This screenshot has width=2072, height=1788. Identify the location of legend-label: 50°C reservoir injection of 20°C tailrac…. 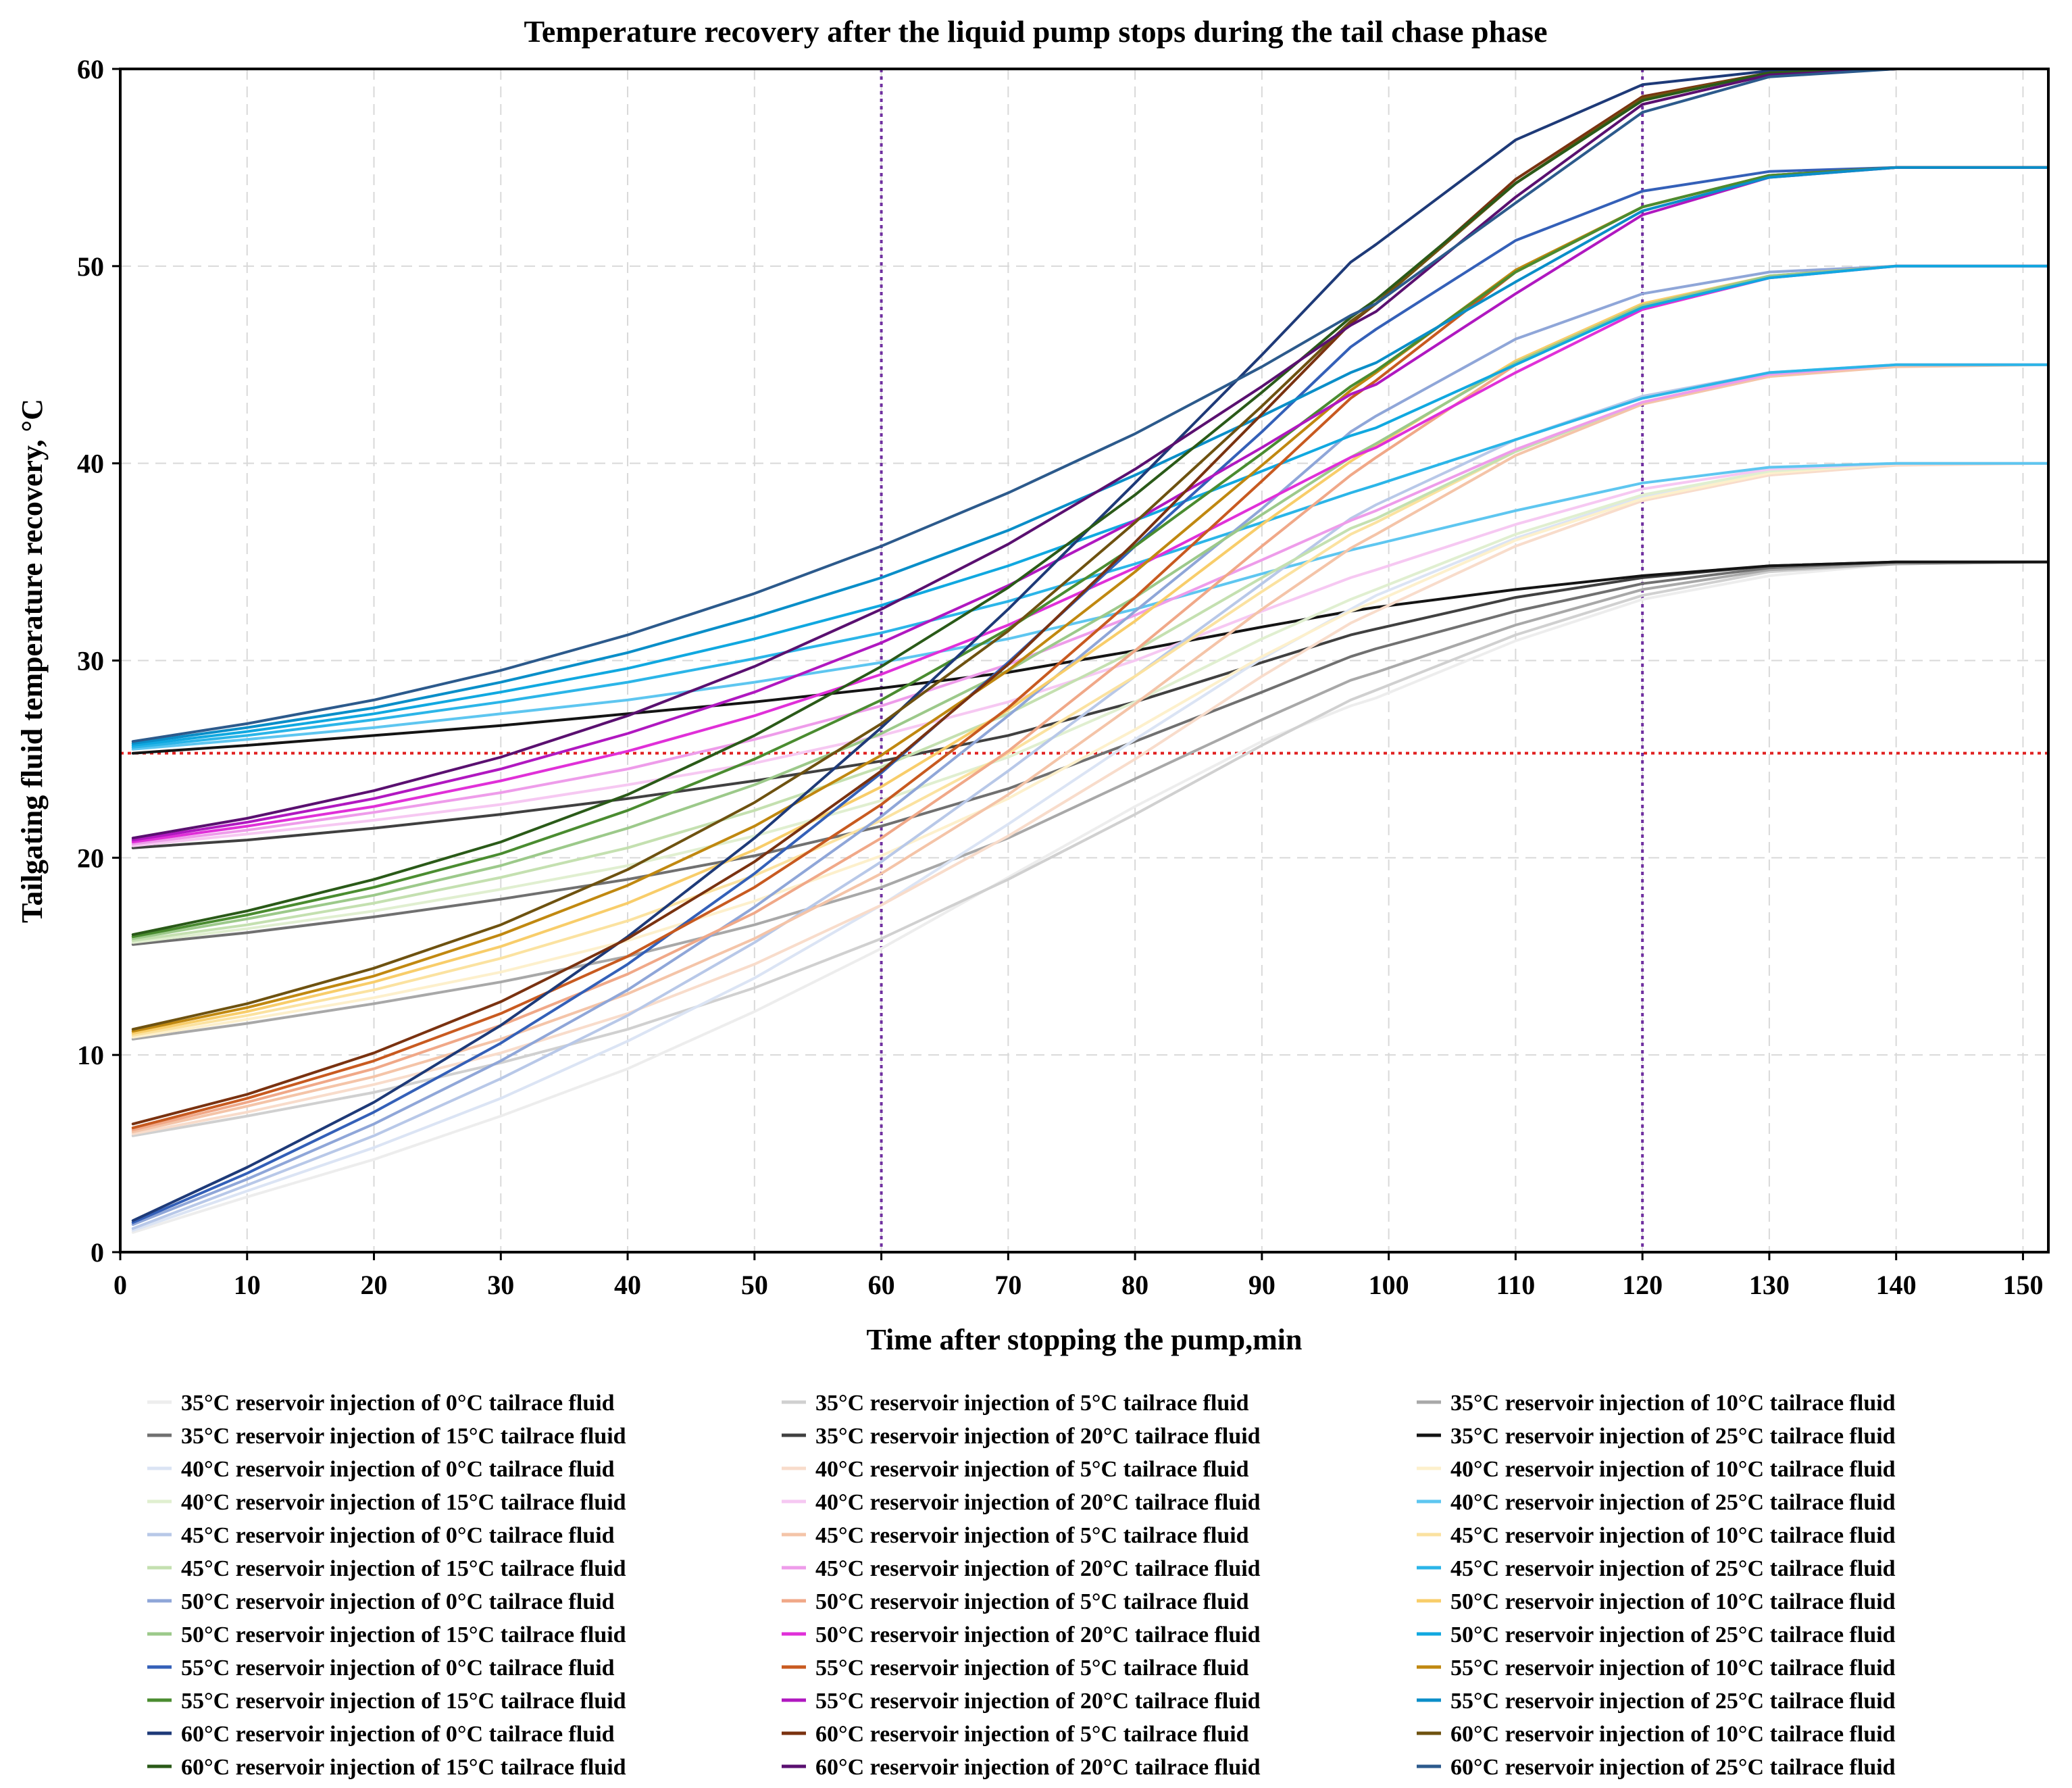
(1038, 1634).